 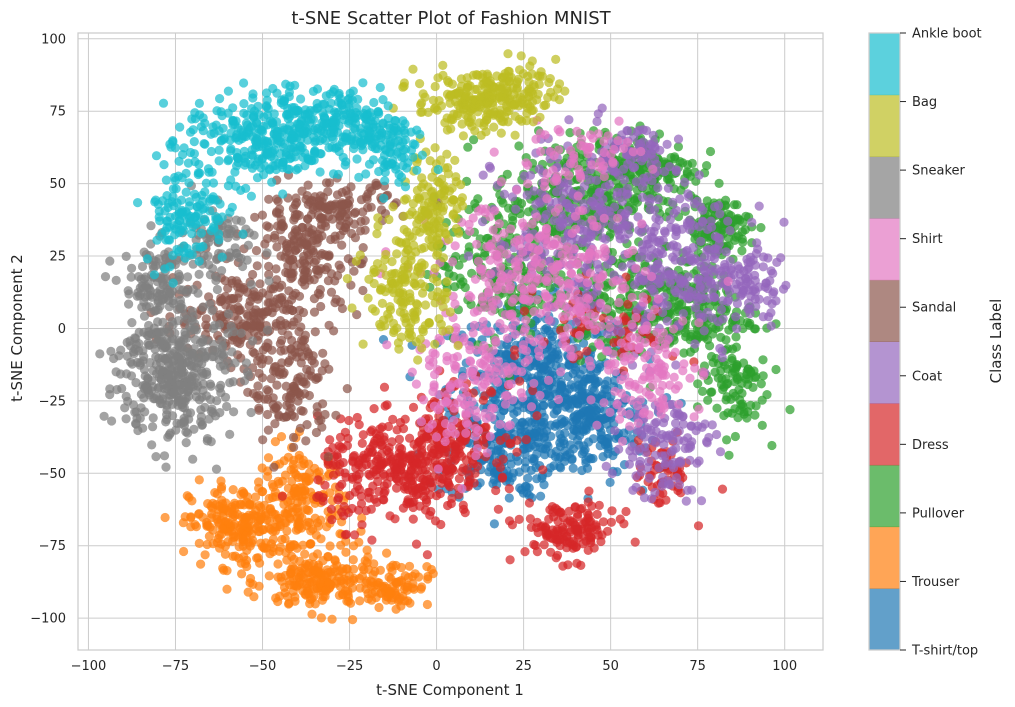 What do you see at coordinates (294, 321) in the screenshot?
I see `series-sandal` at bounding box center [294, 321].